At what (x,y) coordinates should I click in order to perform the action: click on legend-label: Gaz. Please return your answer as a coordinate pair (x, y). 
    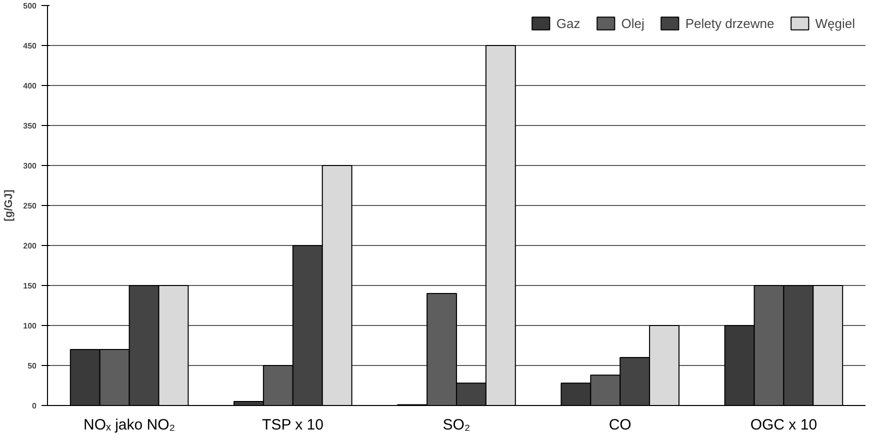
    Looking at the image, I should click on (568, 23).